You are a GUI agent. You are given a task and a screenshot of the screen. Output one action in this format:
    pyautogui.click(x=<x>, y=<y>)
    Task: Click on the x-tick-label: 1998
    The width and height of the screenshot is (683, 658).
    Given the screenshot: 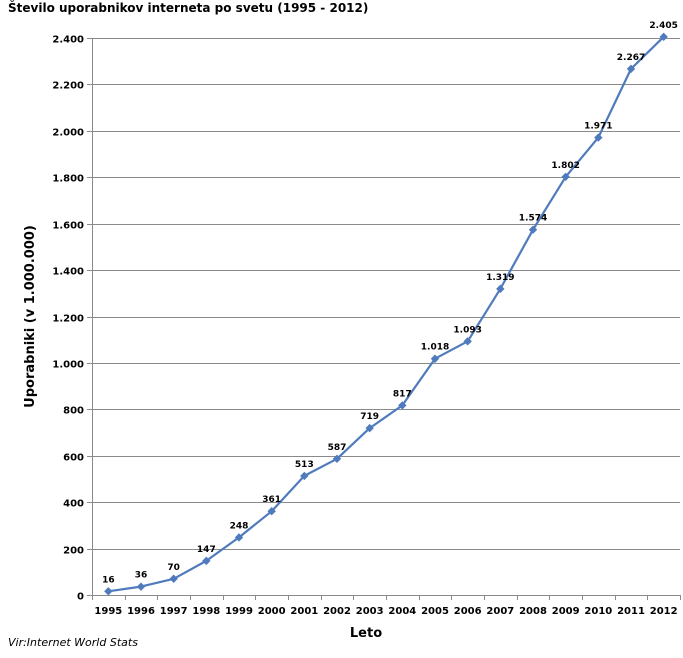 What is the action you would take?
    pyautogui.click(x=206, y=611)
    